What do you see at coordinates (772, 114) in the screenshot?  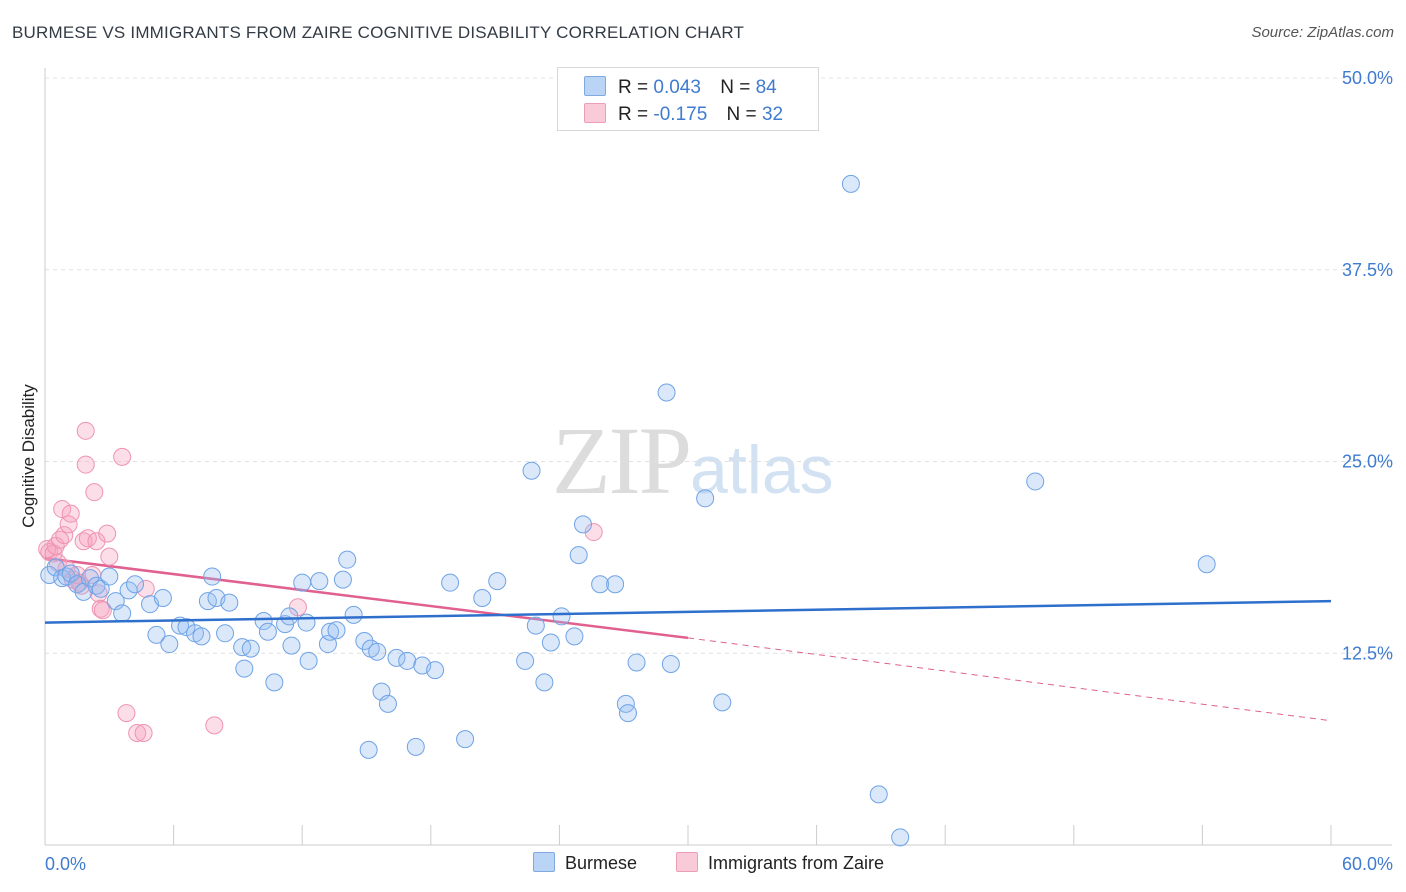 I see `legend-n-value: 32` at bounding box center [772, 114].